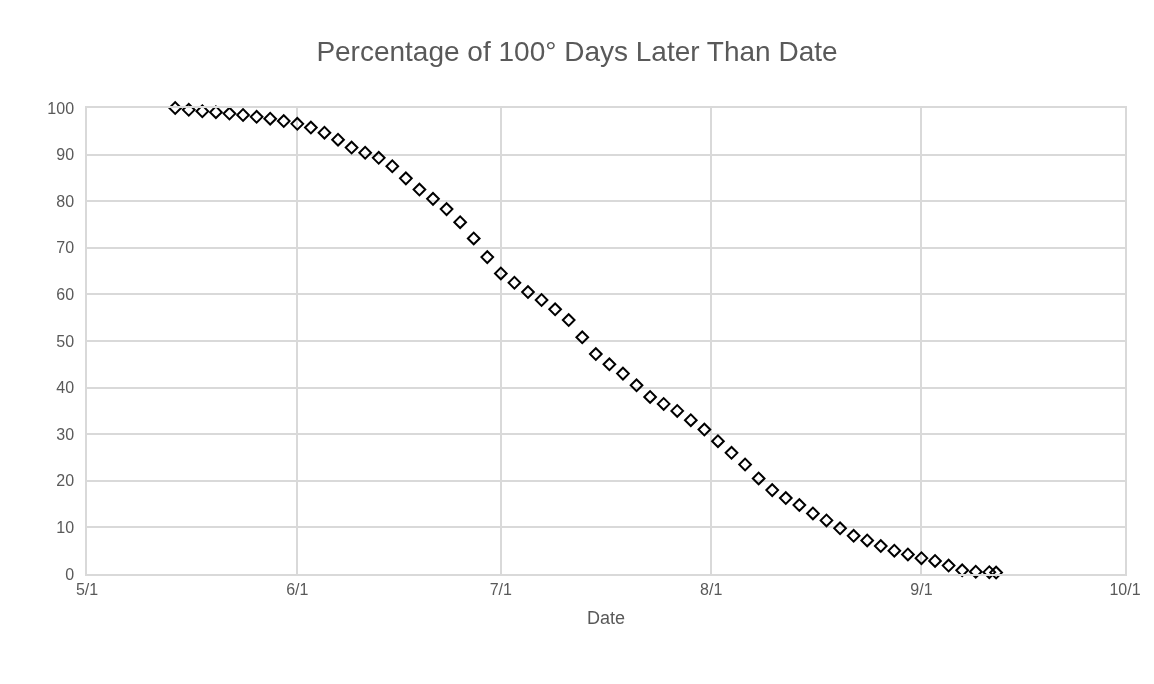 The width and height of the screenshot is (1154, 684). I want to click on y-tick-label: 80, so click(65, 201).